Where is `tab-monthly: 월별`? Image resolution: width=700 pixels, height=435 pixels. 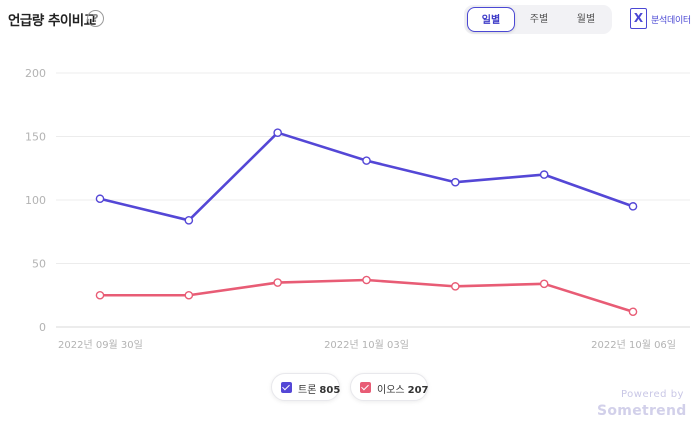 tab-monthly: 월별 is located at coordinates (586, 19).